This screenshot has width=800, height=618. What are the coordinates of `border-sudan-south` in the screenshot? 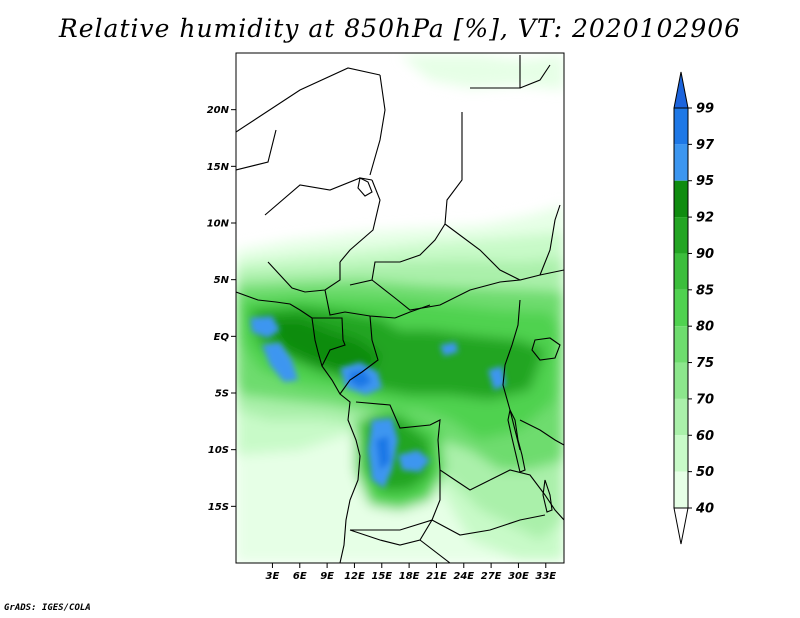 It's located at (504, 252).